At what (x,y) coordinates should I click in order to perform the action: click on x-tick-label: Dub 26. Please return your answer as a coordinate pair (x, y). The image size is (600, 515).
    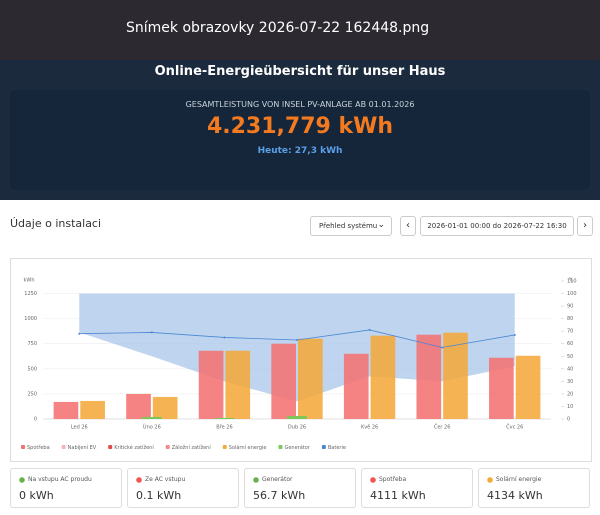
    Looking at the image, I should click on (297, 428).